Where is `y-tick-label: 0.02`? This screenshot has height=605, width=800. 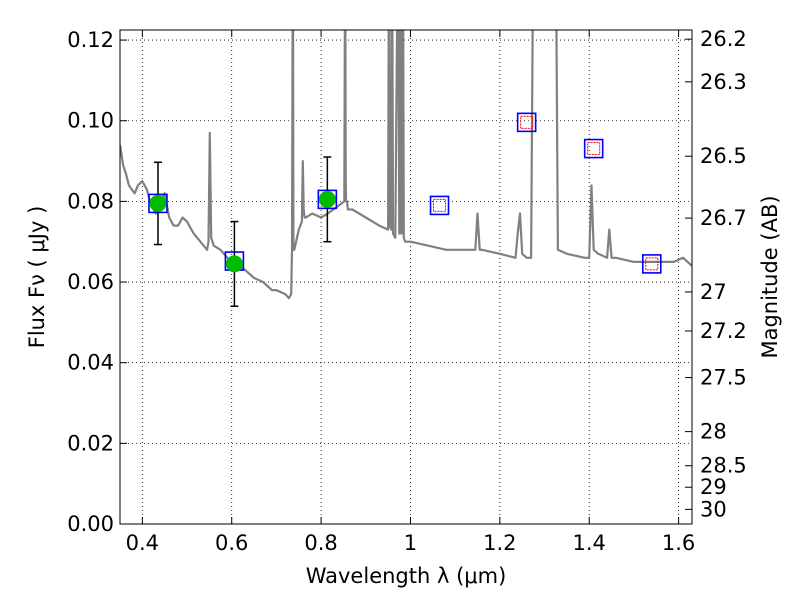 y-tick-label: 0.02 is located at coordinates (90, 443).